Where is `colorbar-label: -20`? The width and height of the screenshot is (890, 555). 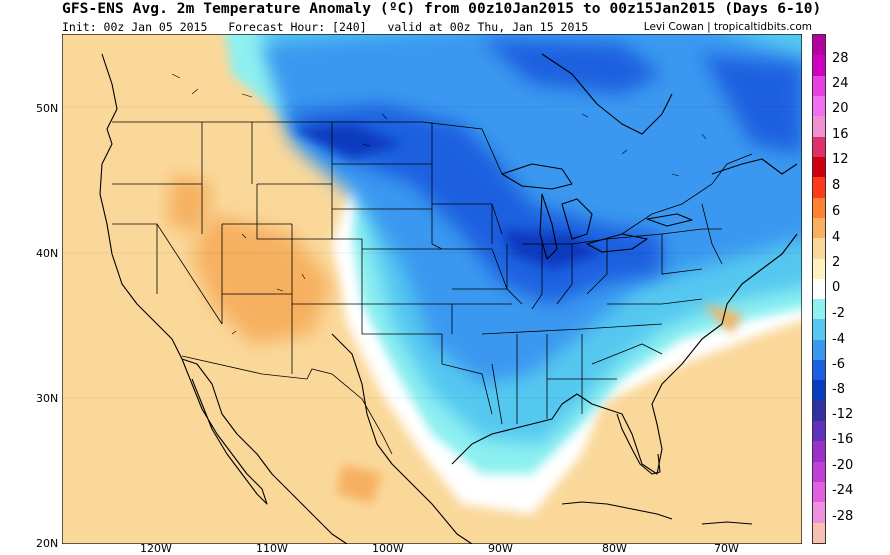
colorbar-label: -20 is located at coordinates (843, 465).